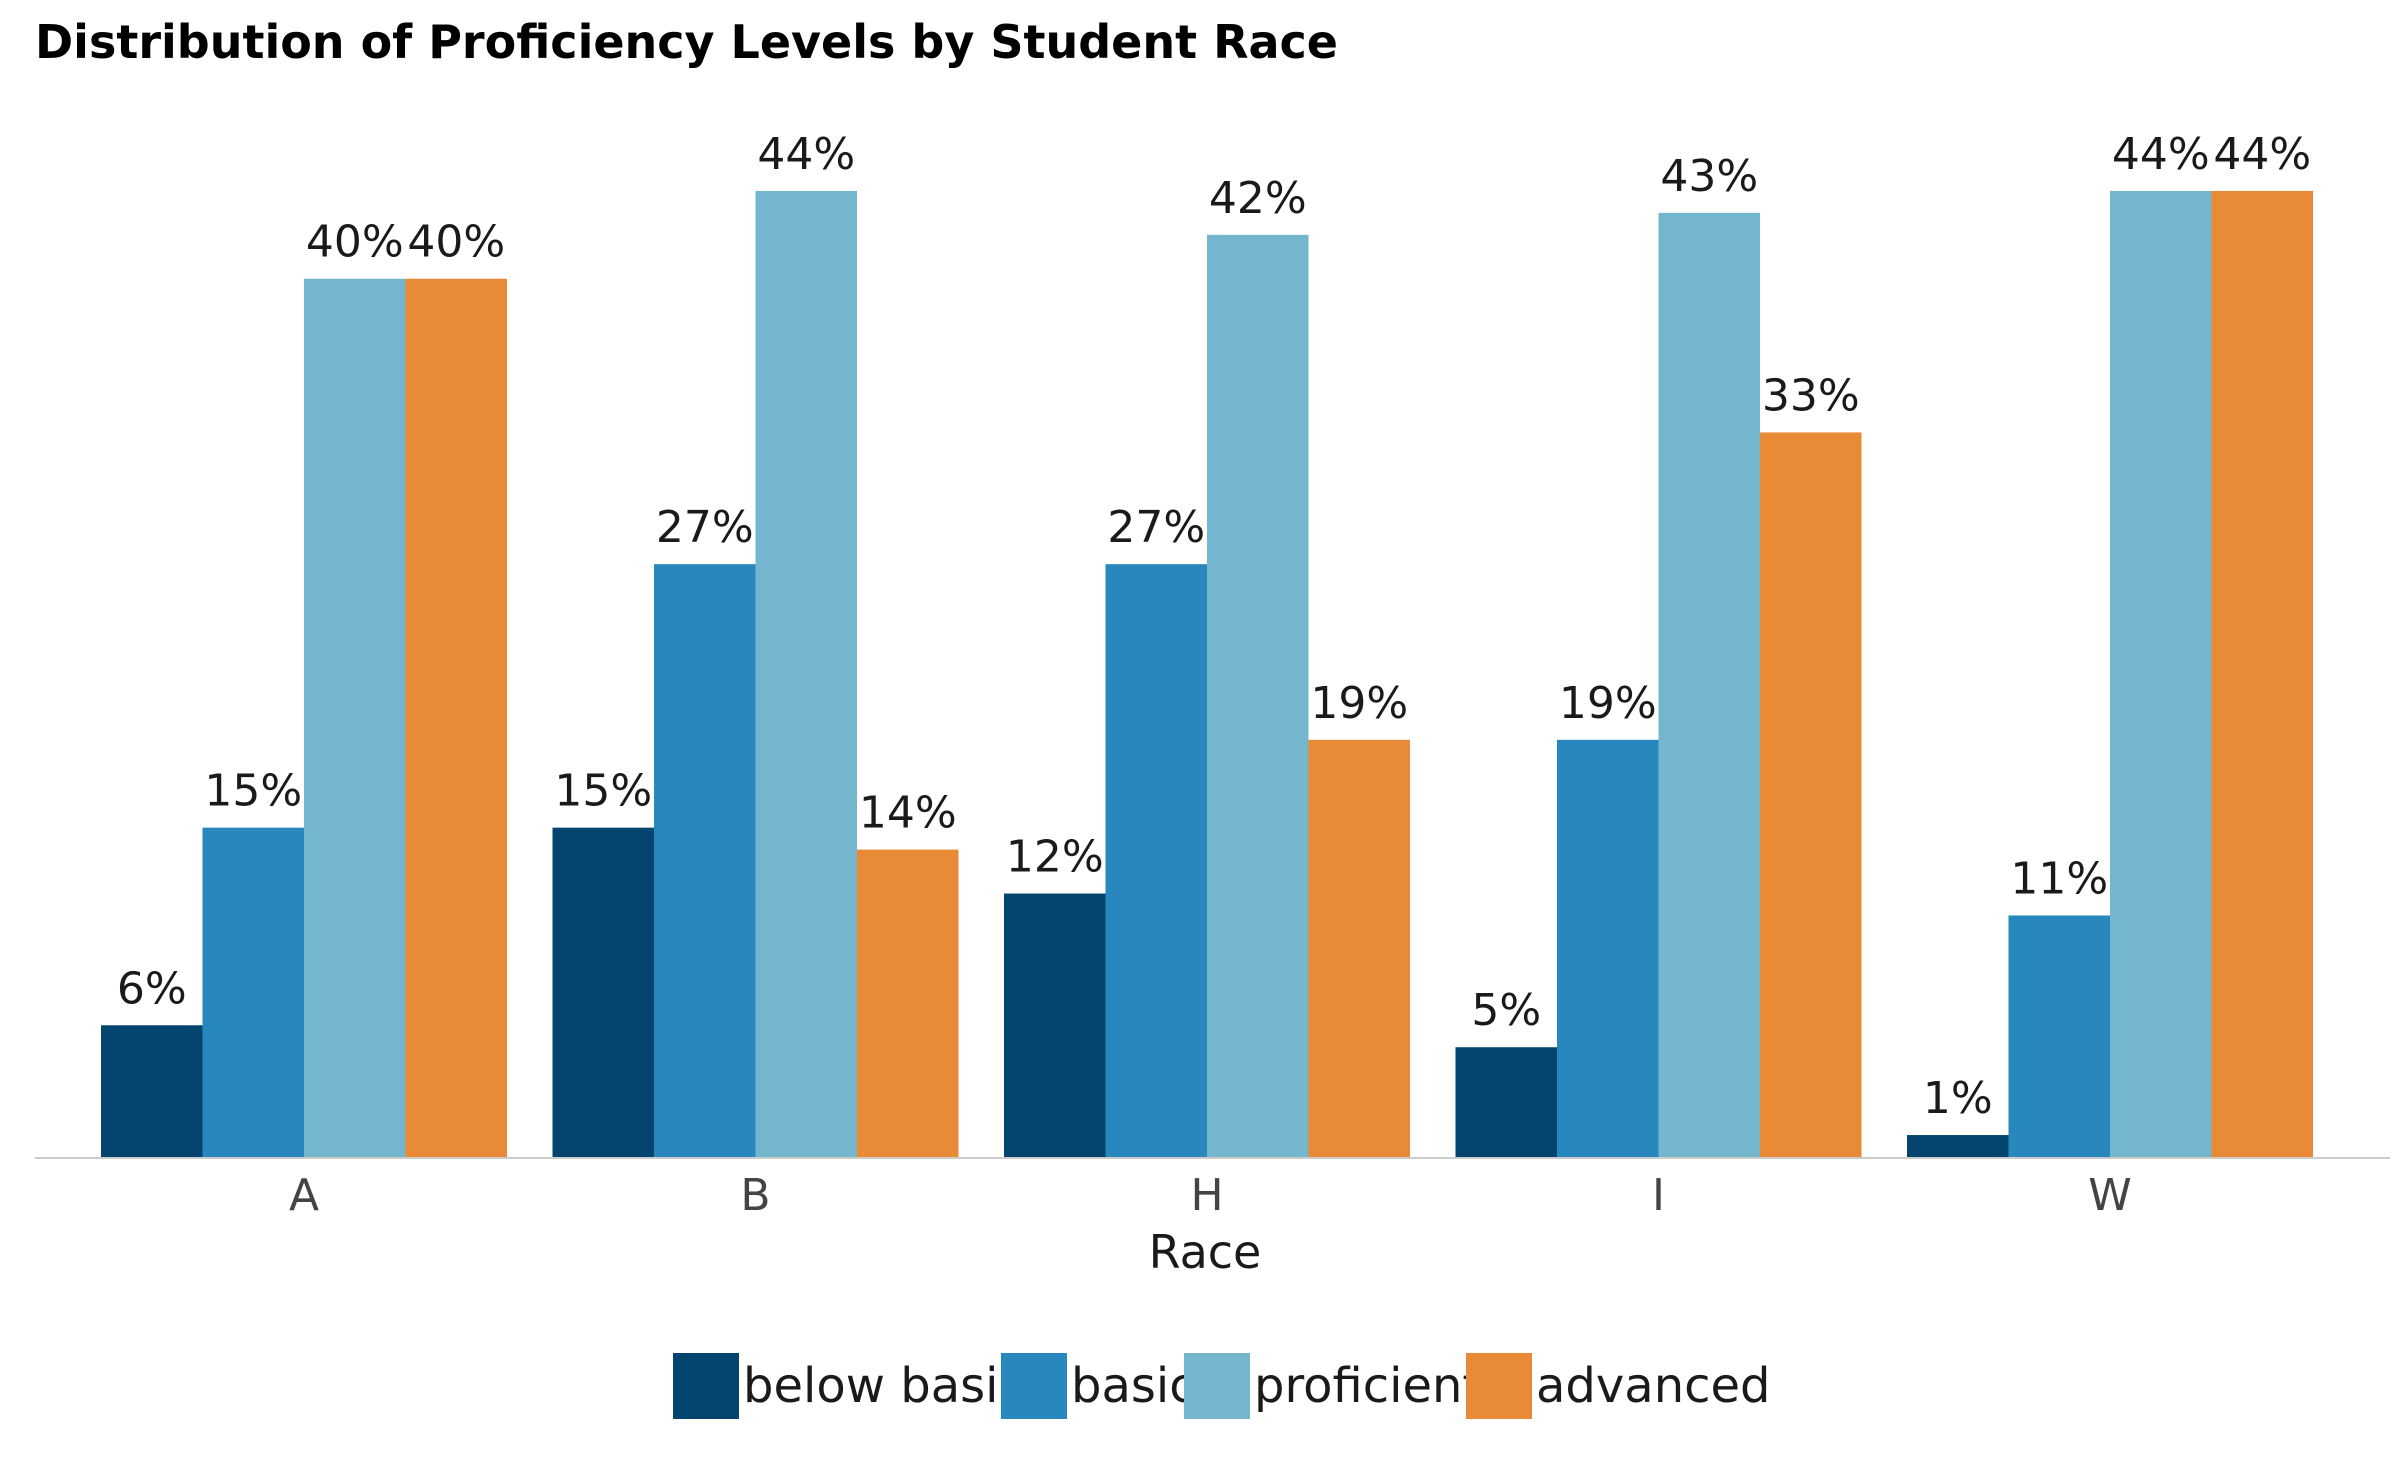  Describe the element at coordinates (1958, 1146) in the screenshot. I see `bar-w-below-basic` at that location.